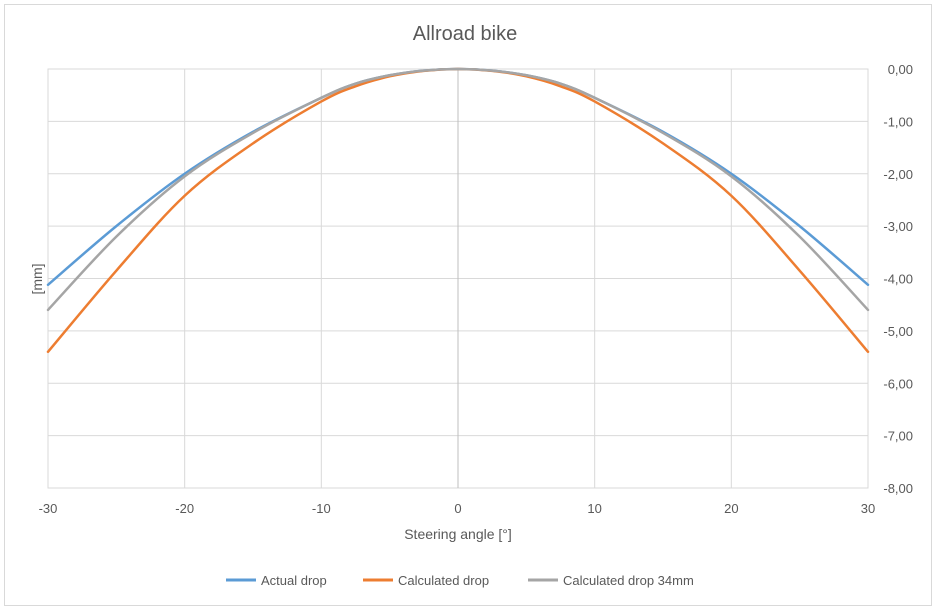  I want to click on x-tick-labels: -30 -20 -10 0 10 20 30, so click(457, 508).